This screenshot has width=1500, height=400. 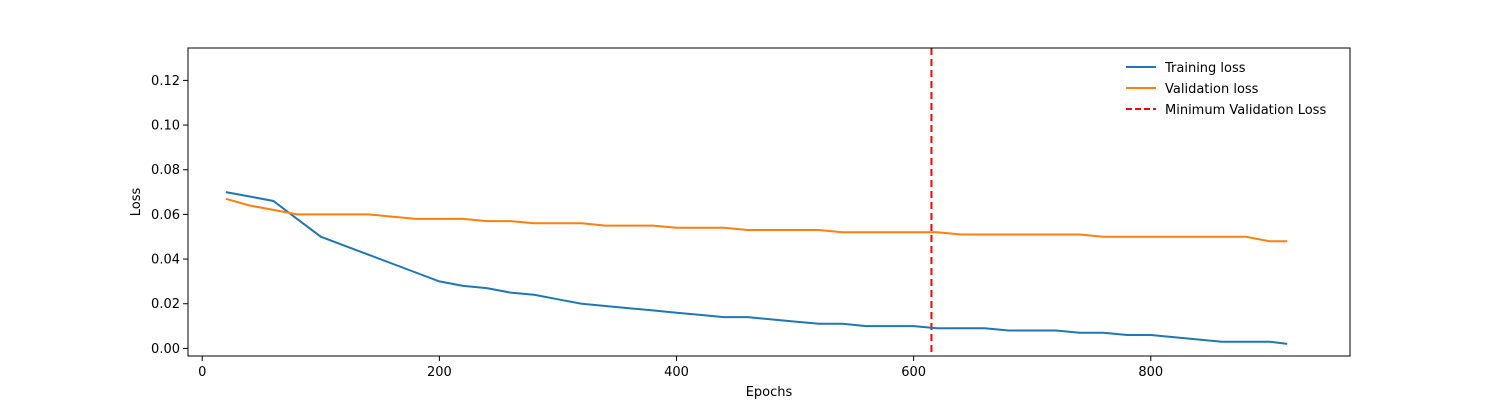 I want to click on x-axis: 0 200 400 600 800, so click(x=680, y=368).